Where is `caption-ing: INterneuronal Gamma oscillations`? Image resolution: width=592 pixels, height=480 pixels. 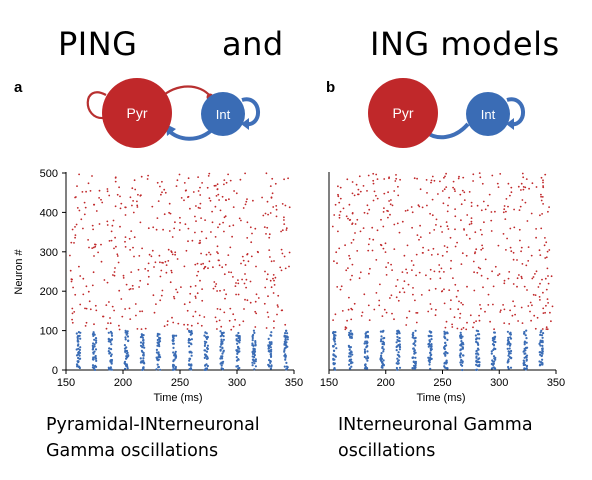
caption-ing: INterneuronal Gamma oscillations is located at coordinates (458, 438).